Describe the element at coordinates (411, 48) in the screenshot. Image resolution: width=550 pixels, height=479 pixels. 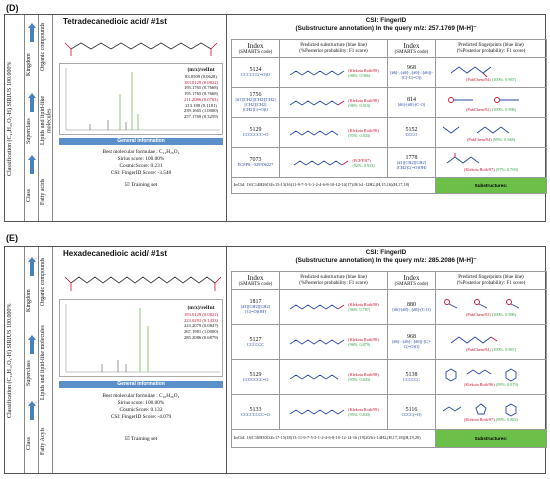
I see `col-index2: Index (SMARTS code)` at that location.